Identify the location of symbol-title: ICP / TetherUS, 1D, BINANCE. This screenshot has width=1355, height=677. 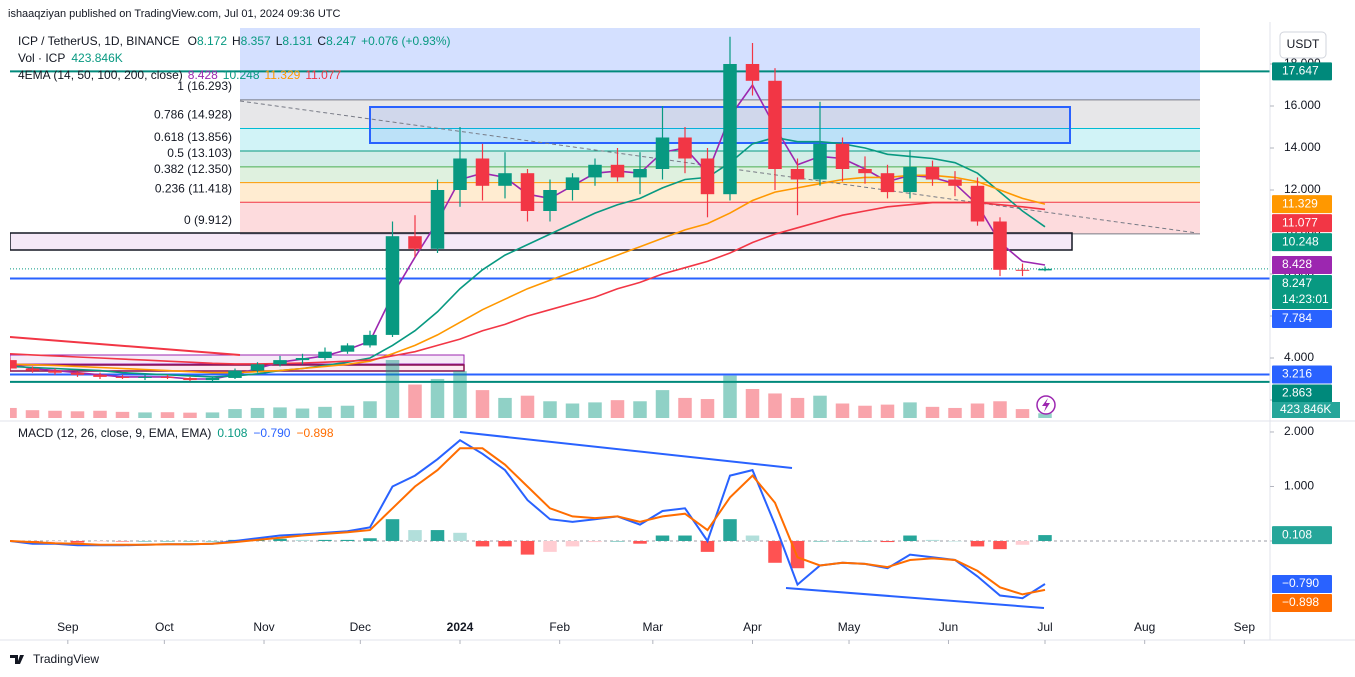
(99, 41).